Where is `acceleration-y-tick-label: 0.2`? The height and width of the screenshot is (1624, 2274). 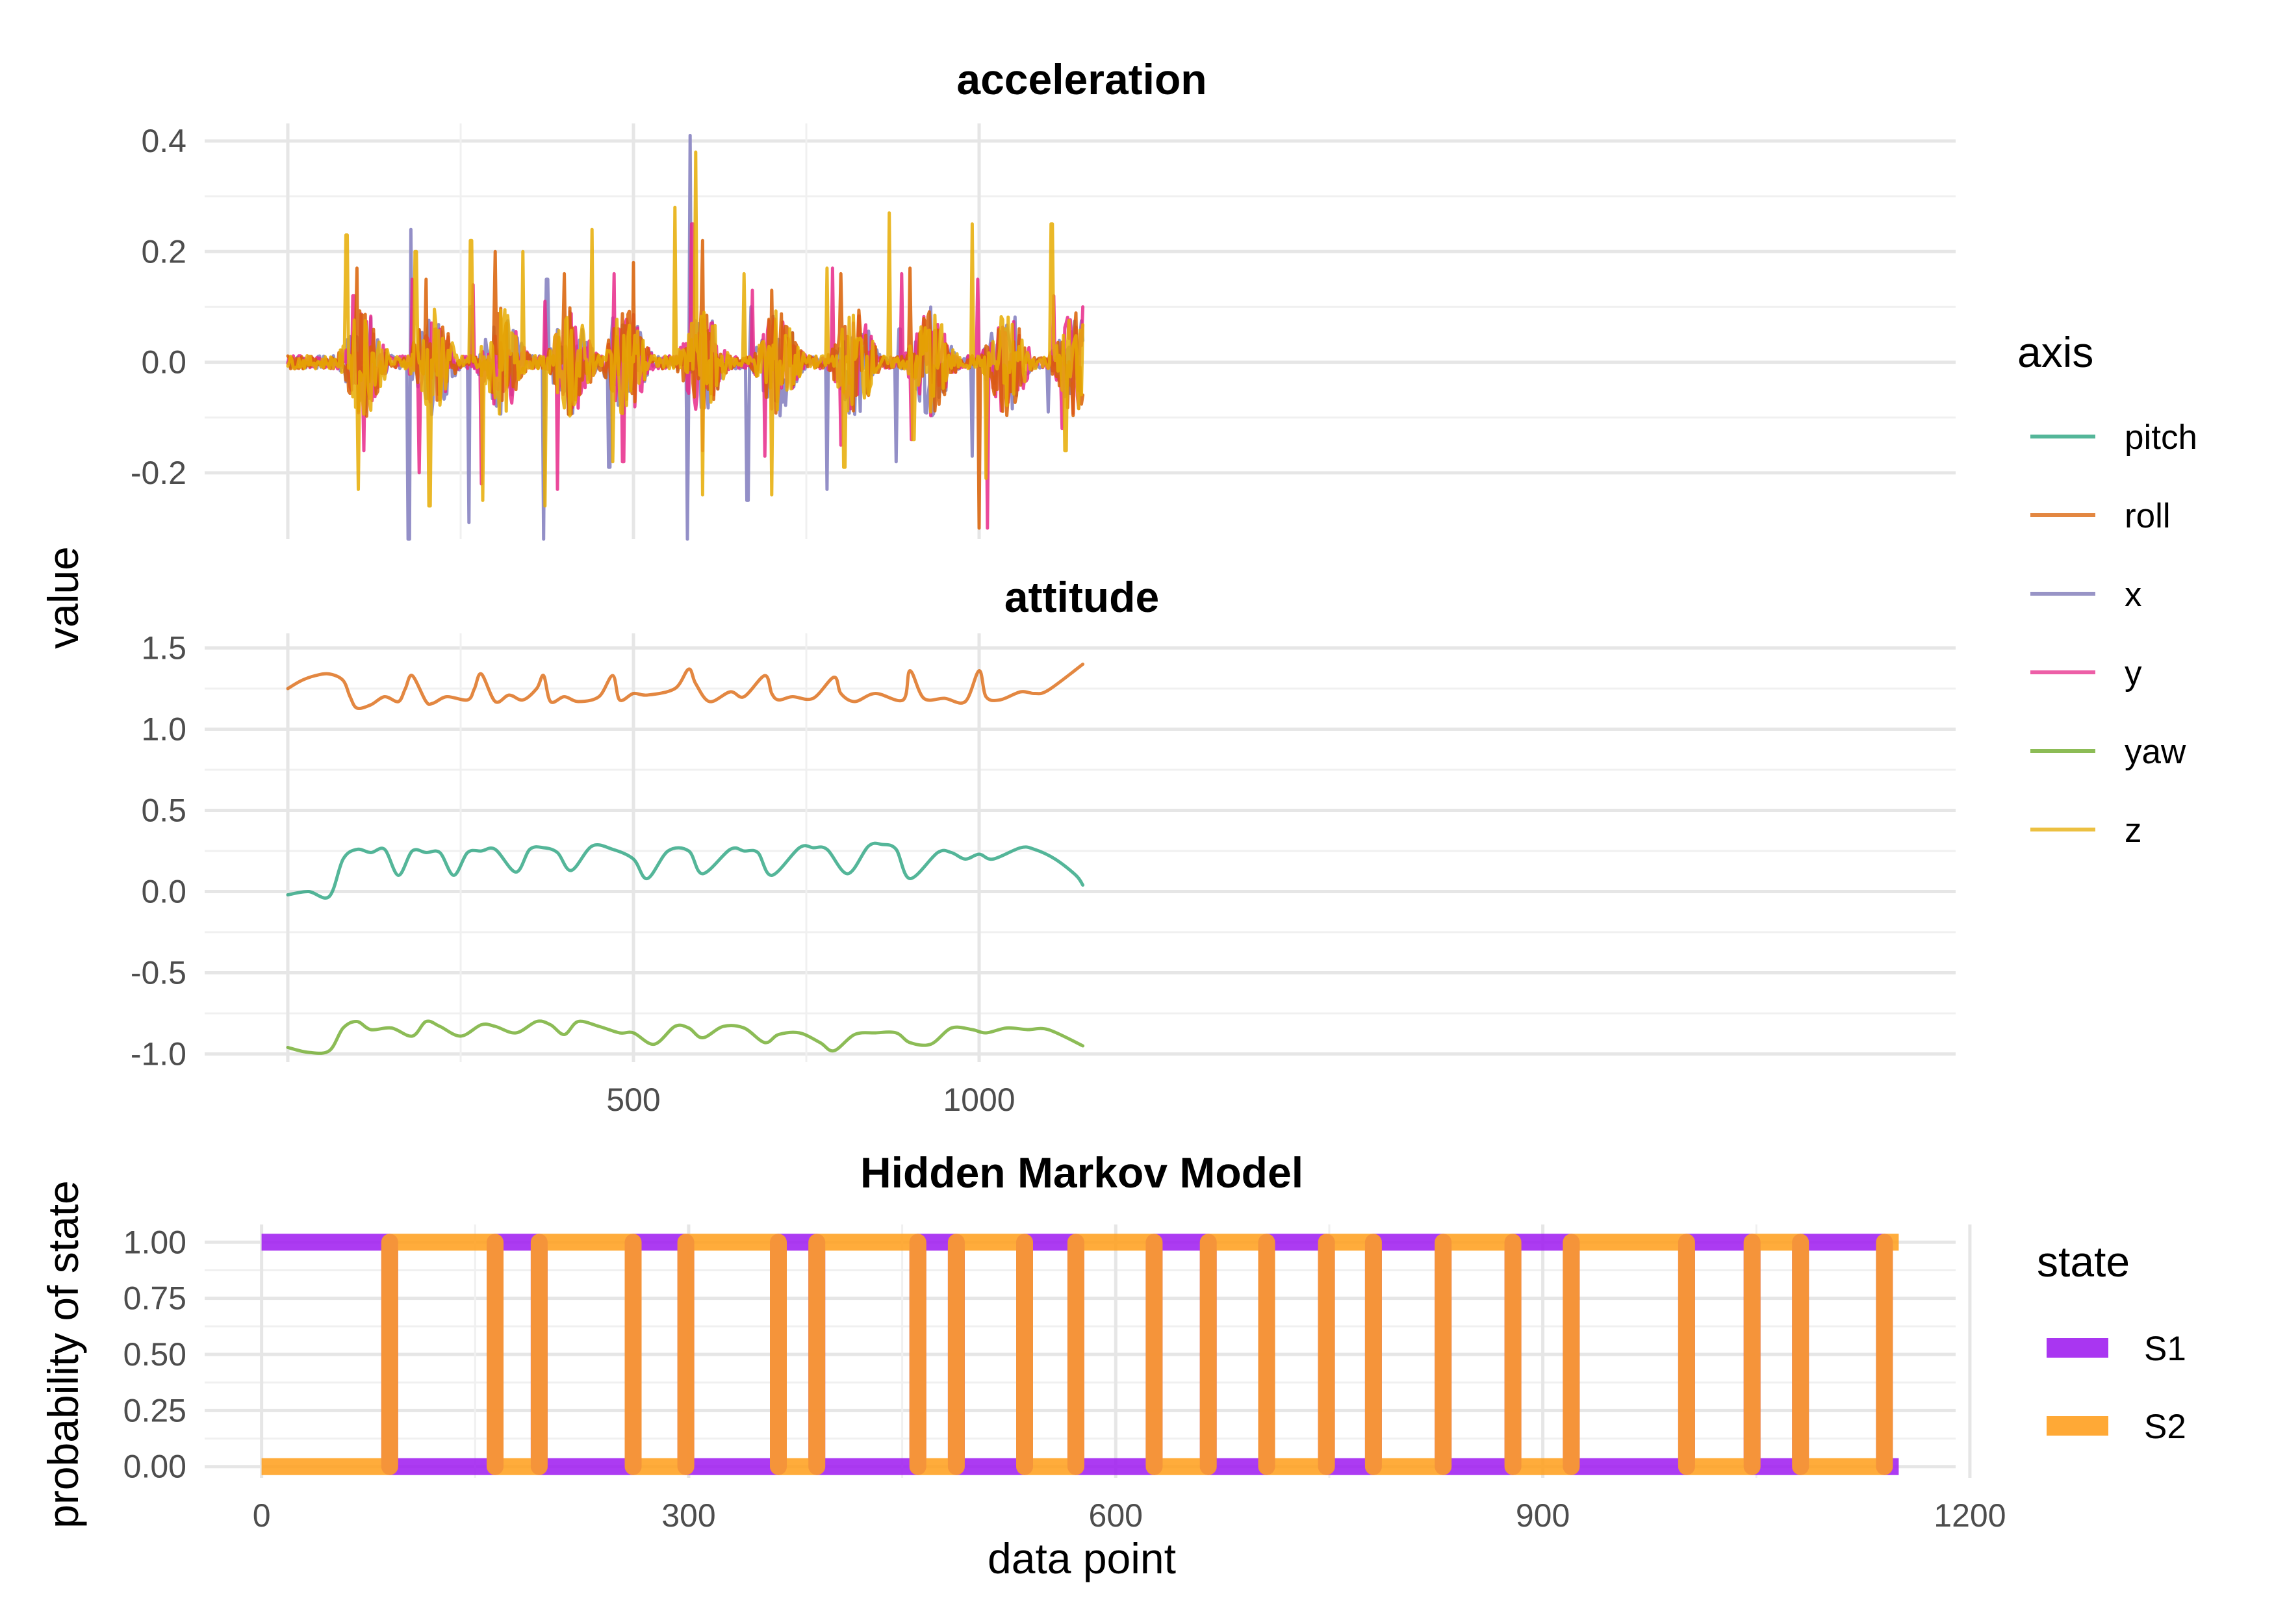 acceleration-y-tick-label: 0.2 is located at coordinates (163, 251).